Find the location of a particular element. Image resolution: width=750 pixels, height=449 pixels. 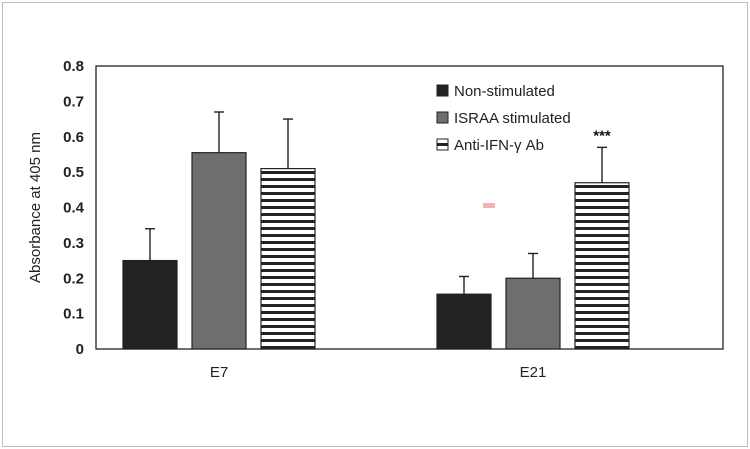

x-tick-label: E21 is located at coordinates (533, 372).